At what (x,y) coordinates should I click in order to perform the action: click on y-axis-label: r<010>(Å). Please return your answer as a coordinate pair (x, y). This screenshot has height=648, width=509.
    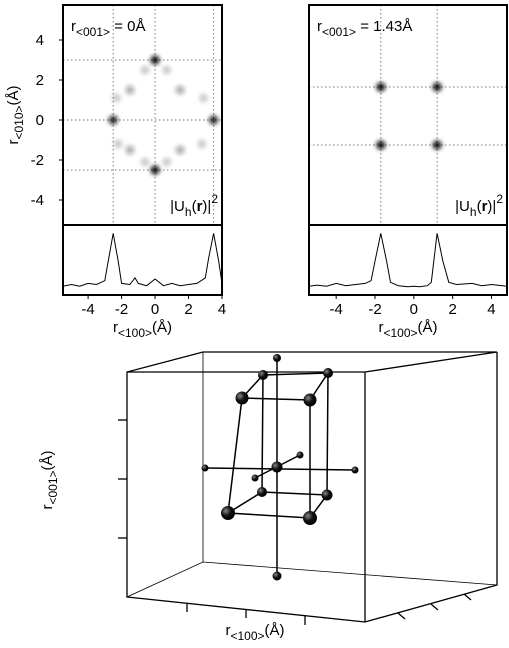
    Looking at the image, I should click on (15, 114).